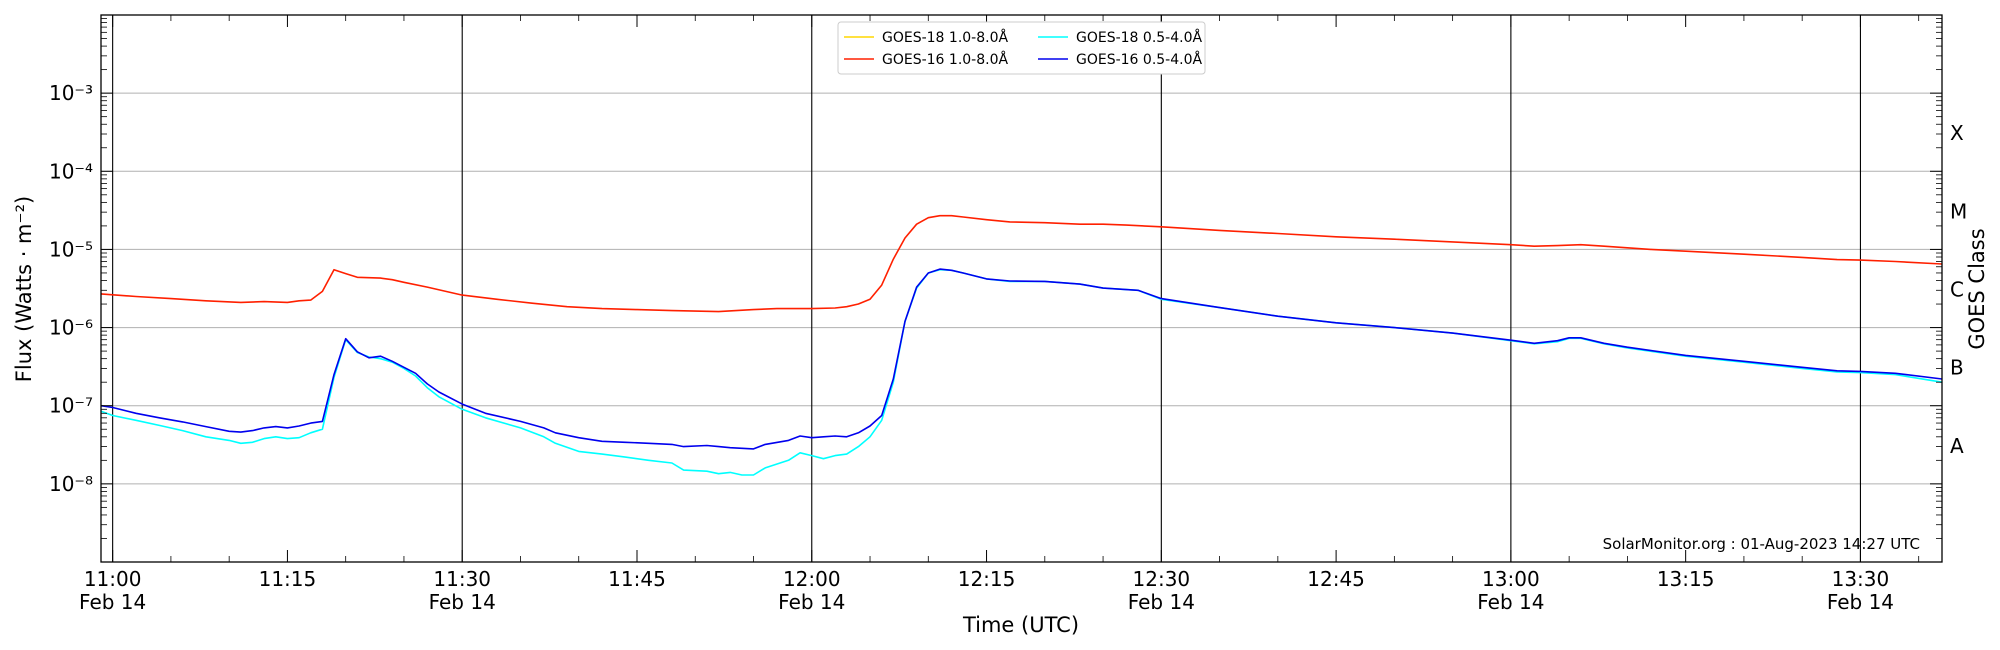 The image size is (2000, 650). What do you see at coordinates (1139, 37) in the screenshot?
I see `legend-label: GOES-18 0.5-4.0Å` at bounding box center [1139, 37].